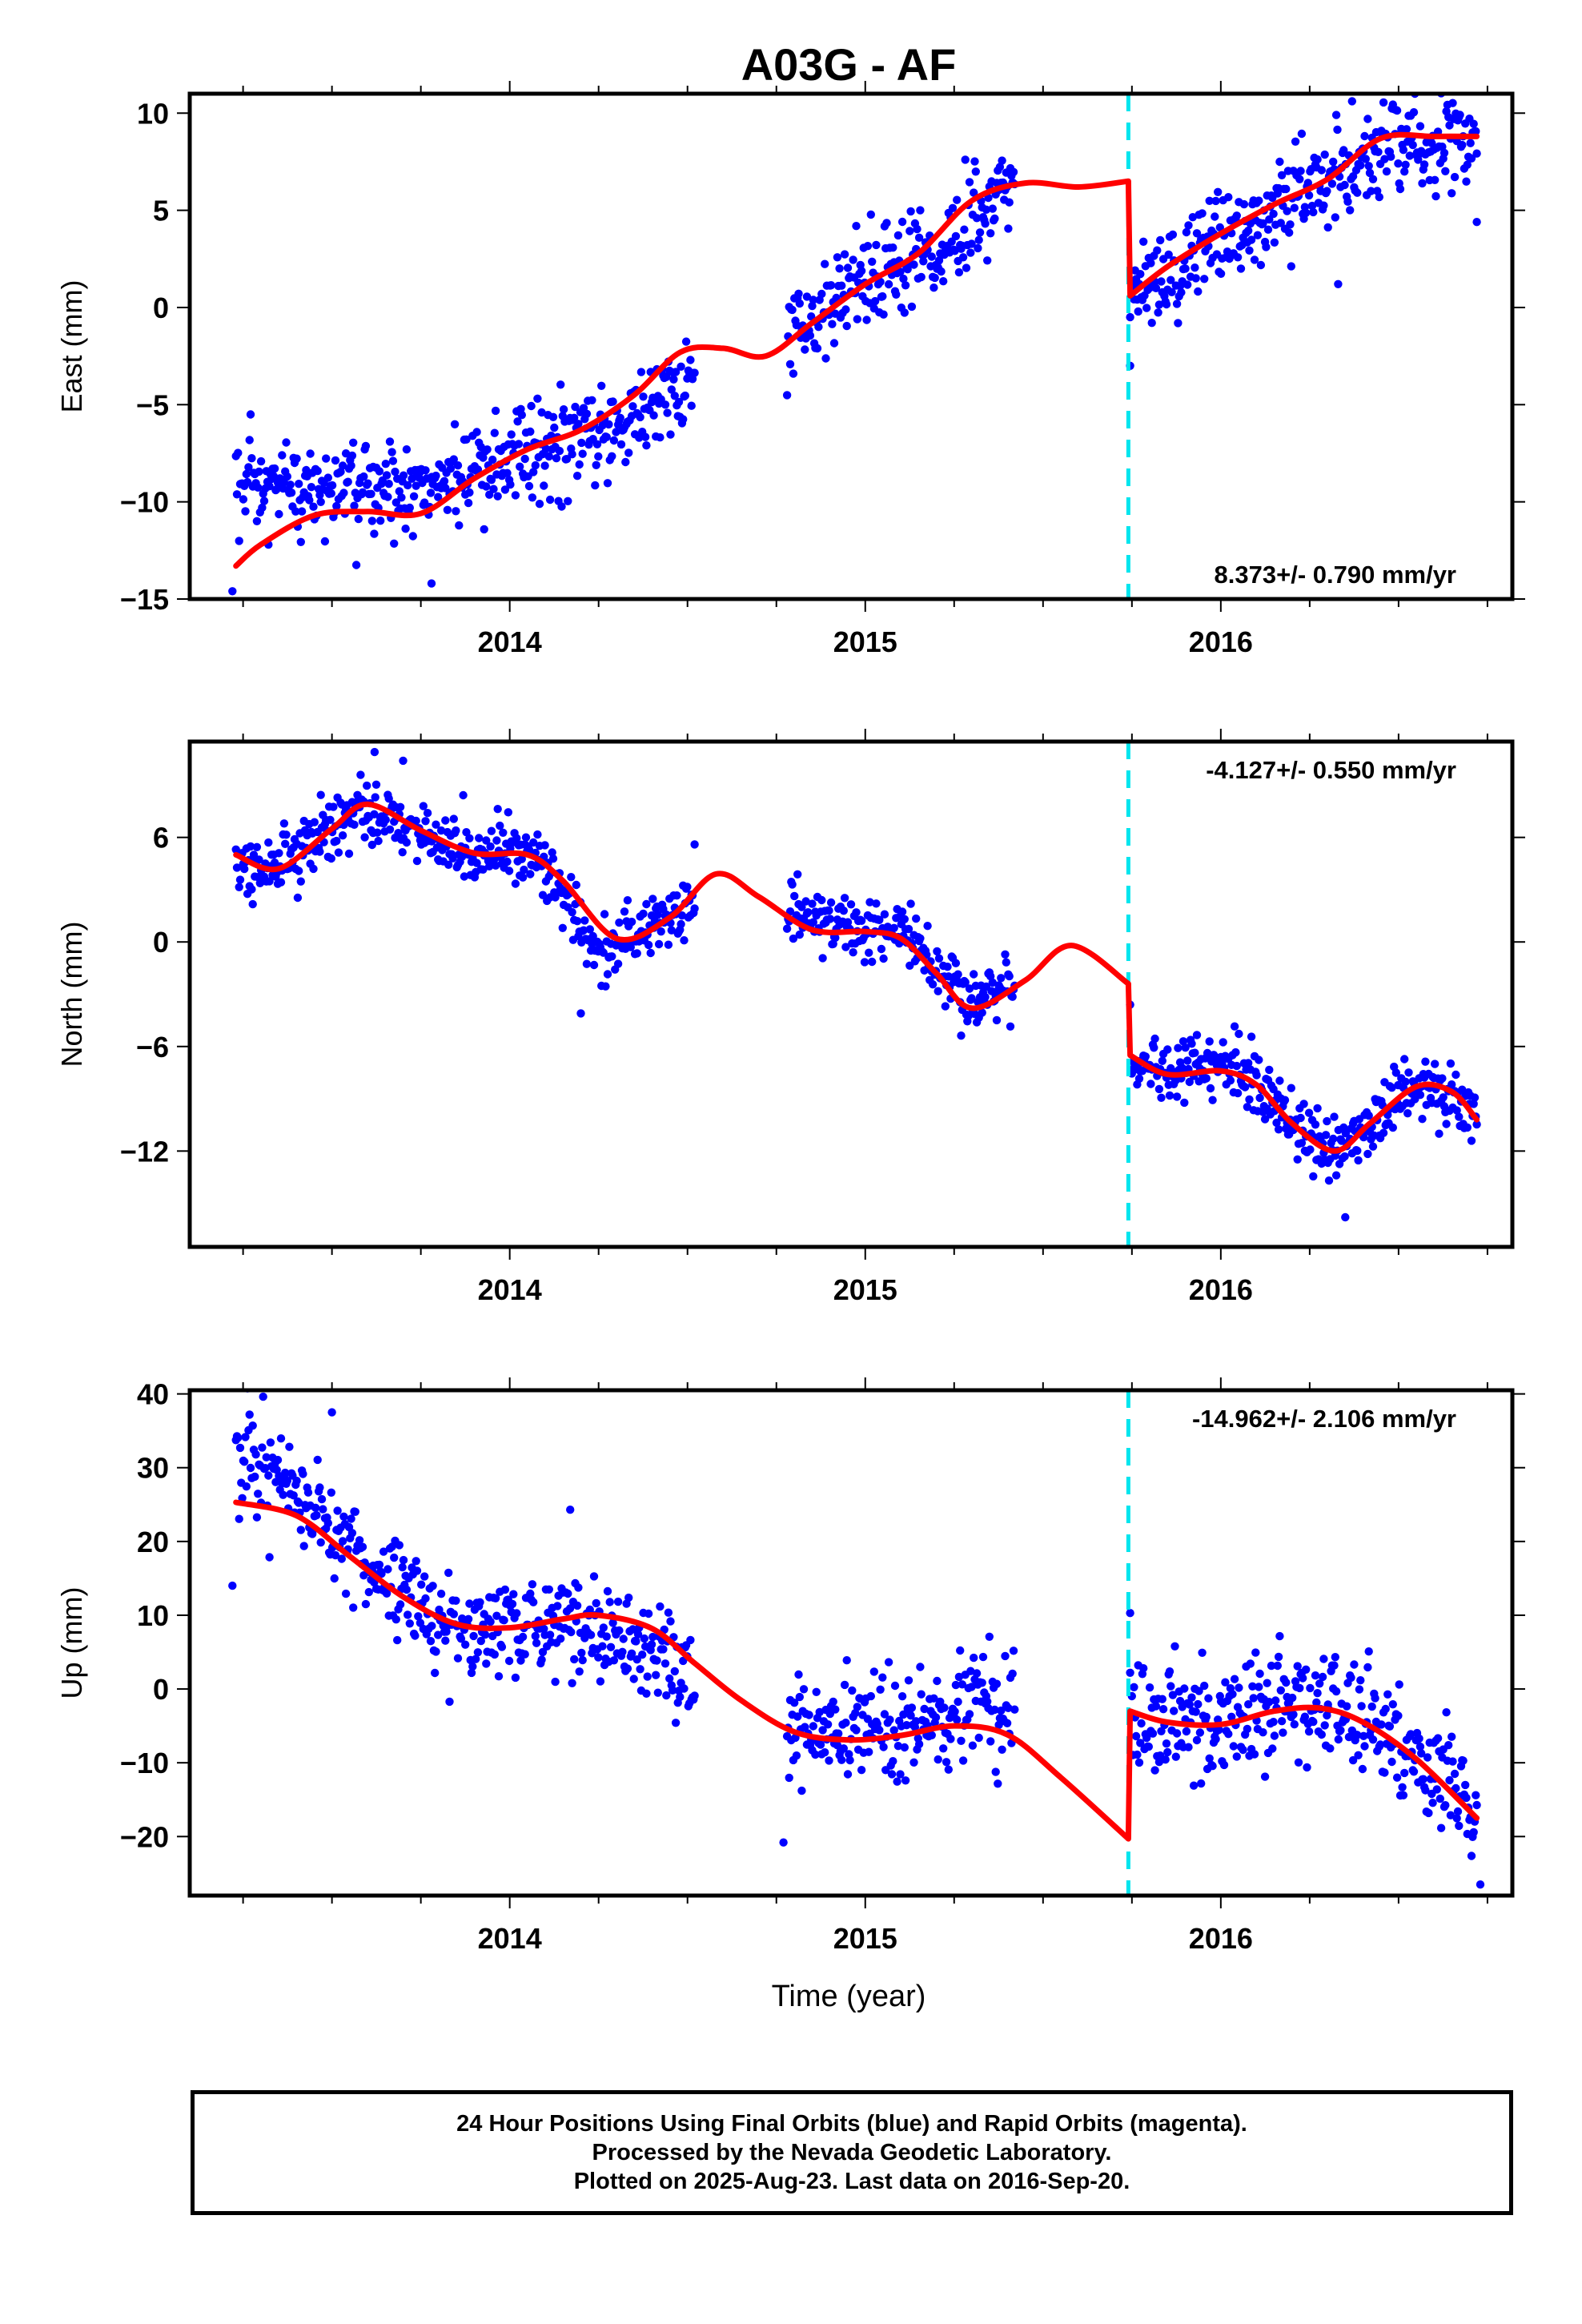 The height and width of the screenshot is (2324, 1582). I want to click on y-tick-label: 0, so click(161, 308).